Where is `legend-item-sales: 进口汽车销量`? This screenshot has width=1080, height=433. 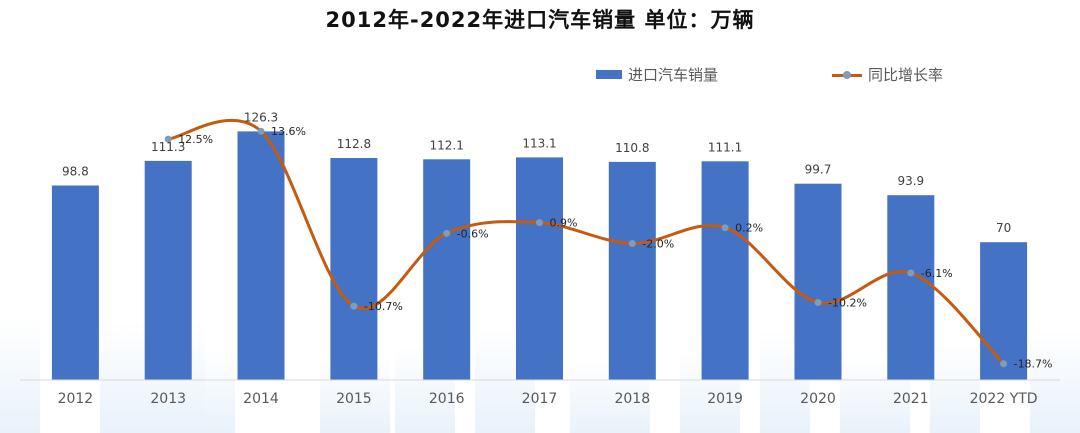 legend-item-sales: 进口汽车销量 is located at coordinates (657, 74).